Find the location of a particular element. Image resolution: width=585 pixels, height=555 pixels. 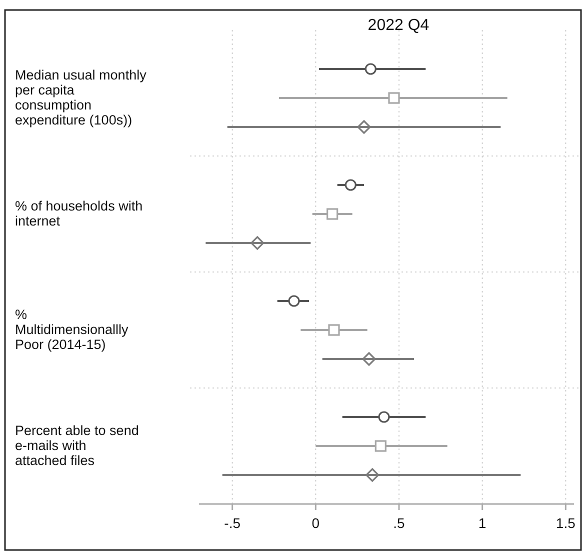

y-tick-label: % of households with internet is located at coordinates (79, 213).